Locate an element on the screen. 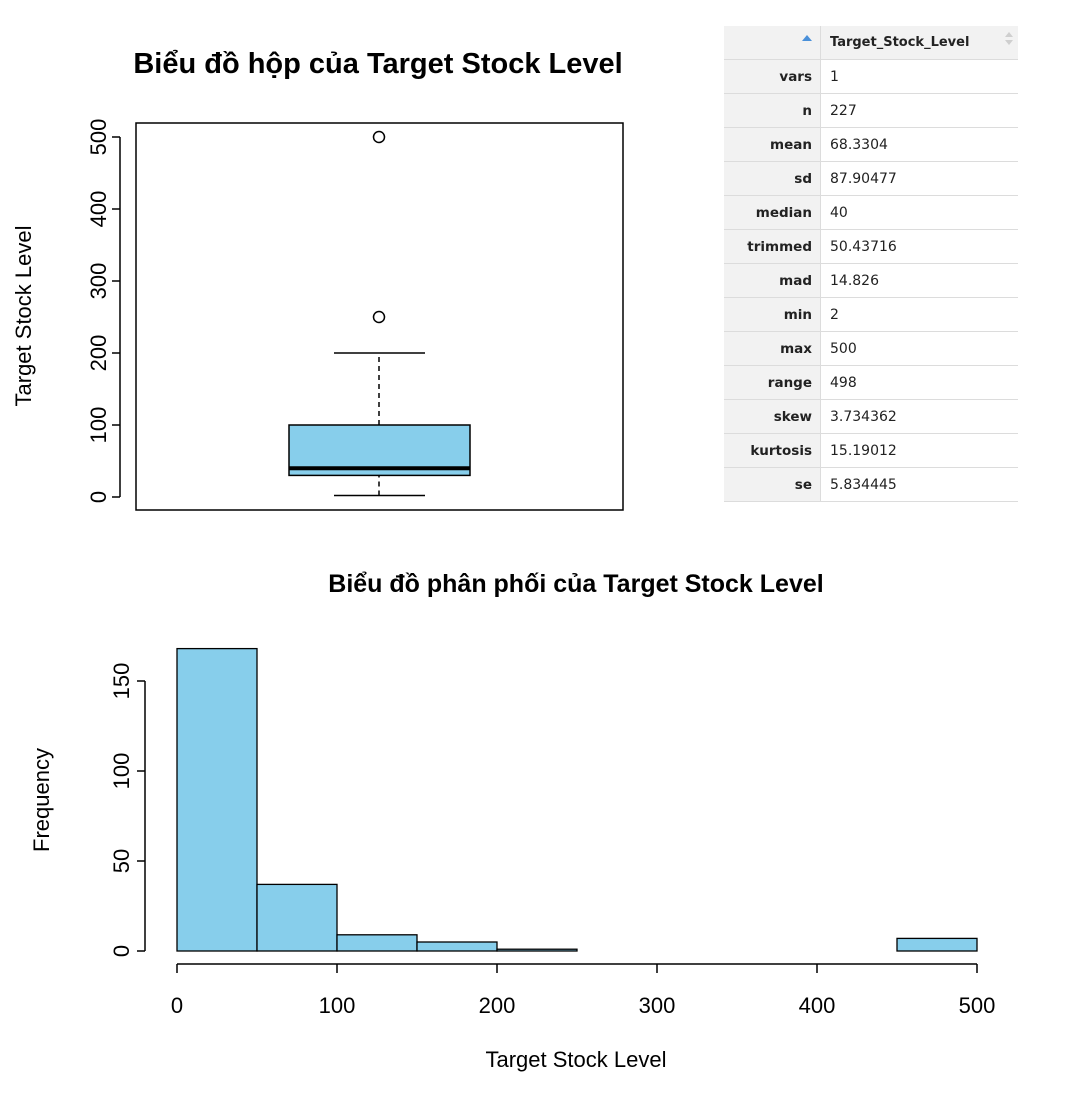  table-row: min 2 is located at coordinates (871, 314).